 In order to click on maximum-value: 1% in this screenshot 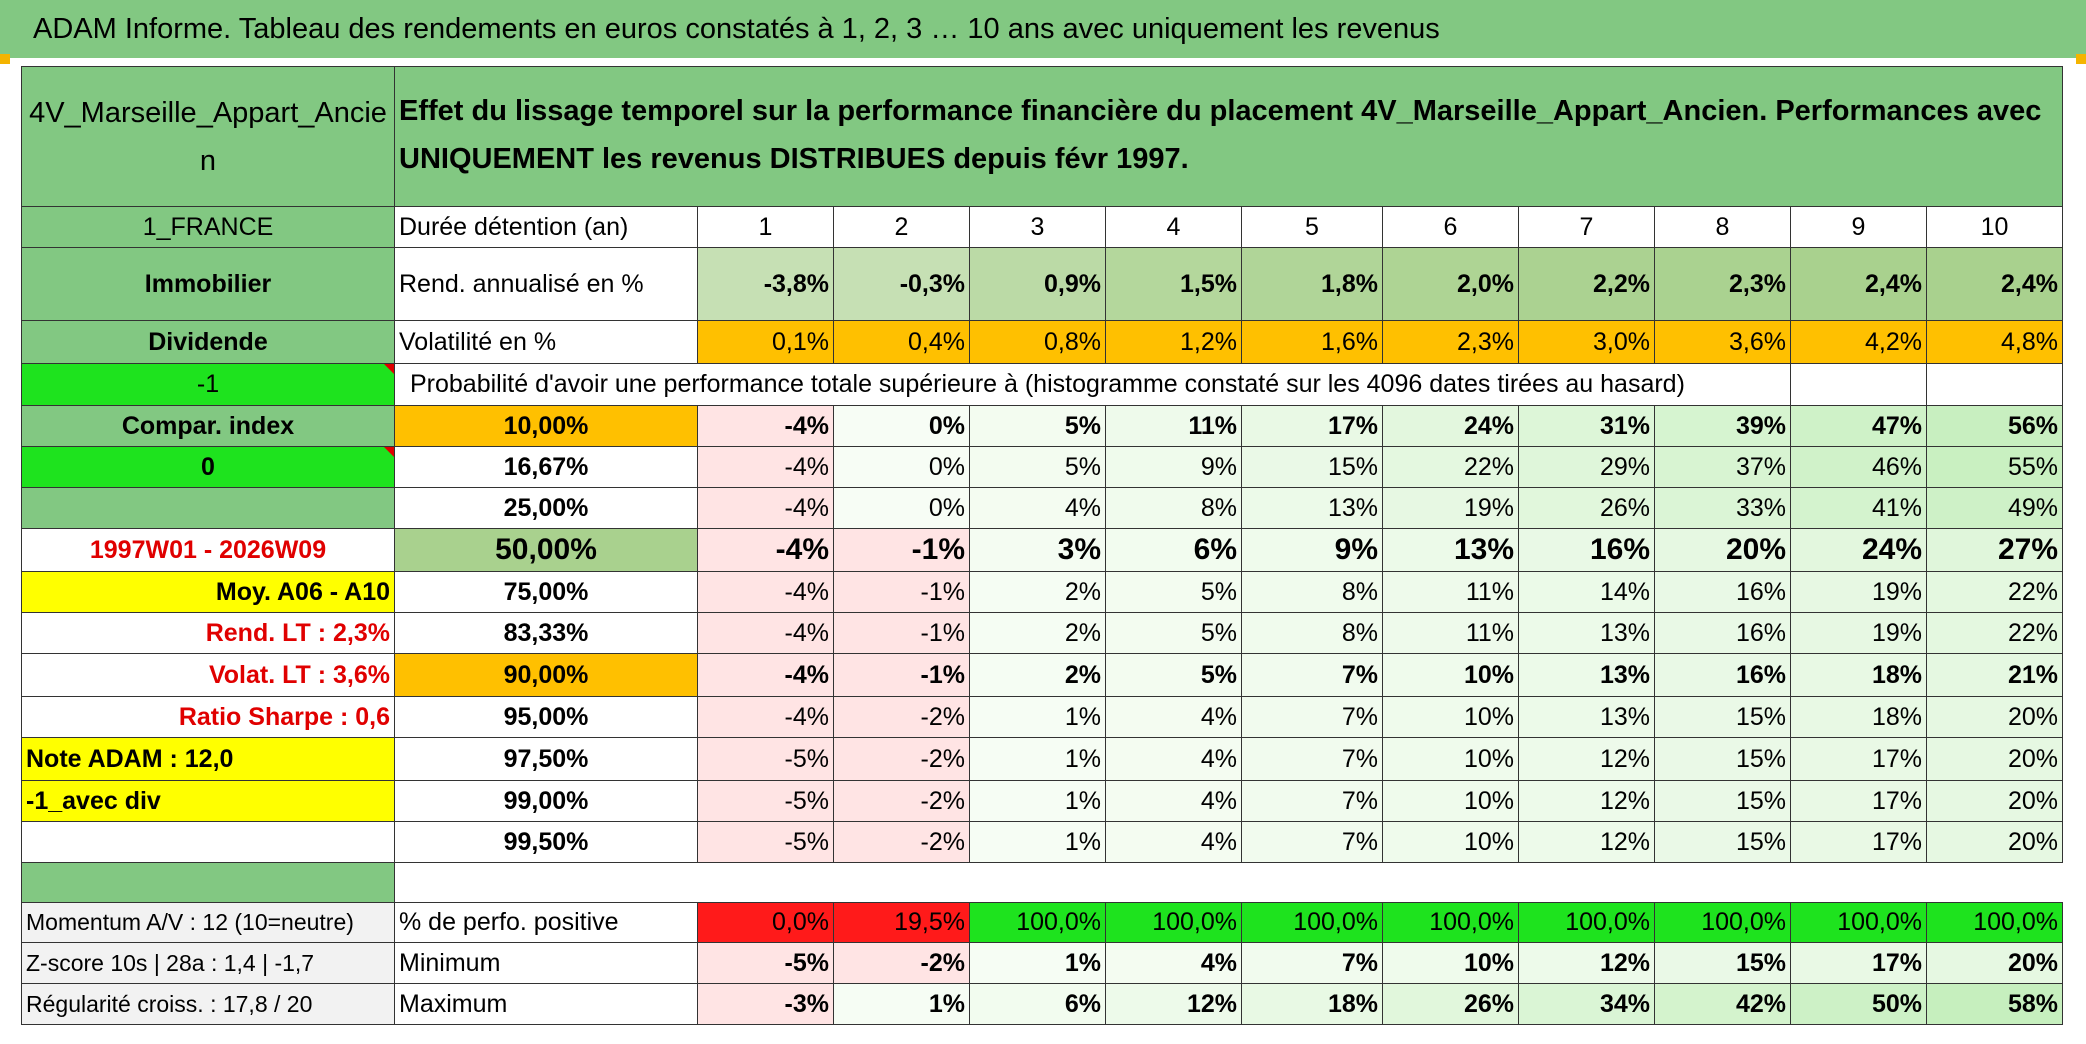, I will do `click(901, 1004)`.